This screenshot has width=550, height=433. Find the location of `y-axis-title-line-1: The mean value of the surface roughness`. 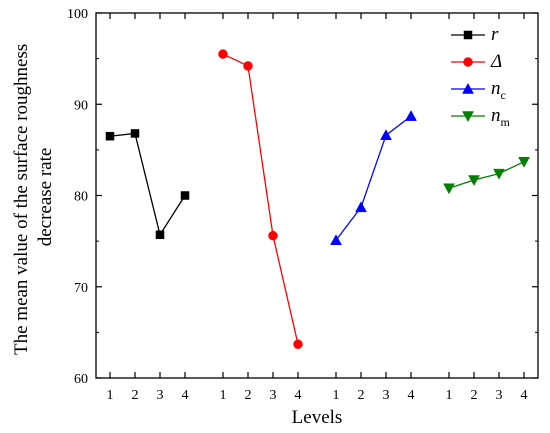

y-axis-title-line-1: The mean value of the surface roughness is located at coordinates (21, 199).